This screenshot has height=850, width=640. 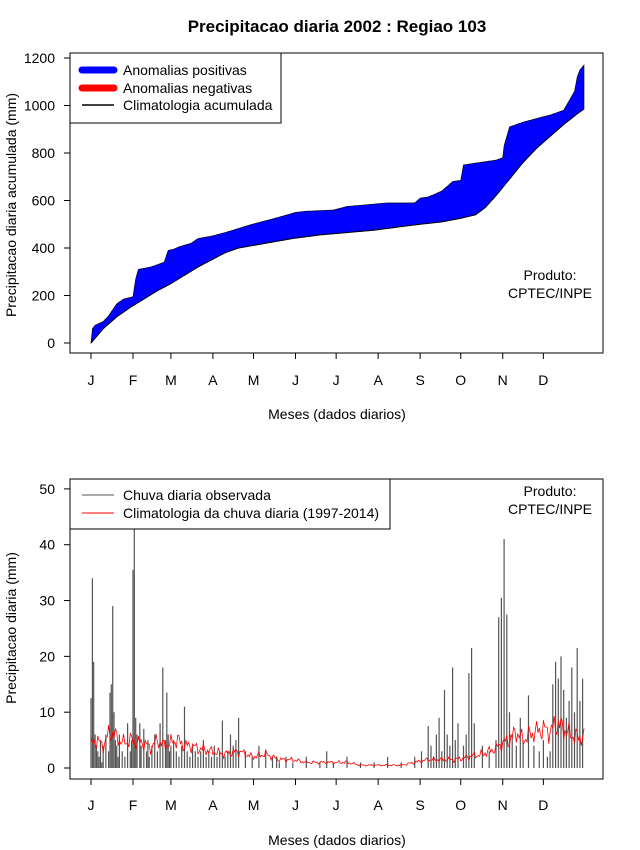 What do you see at coordinates (543, 380) in the screenshot?
I see `top-x-tick-label: D` at bounding box center [543, 380].